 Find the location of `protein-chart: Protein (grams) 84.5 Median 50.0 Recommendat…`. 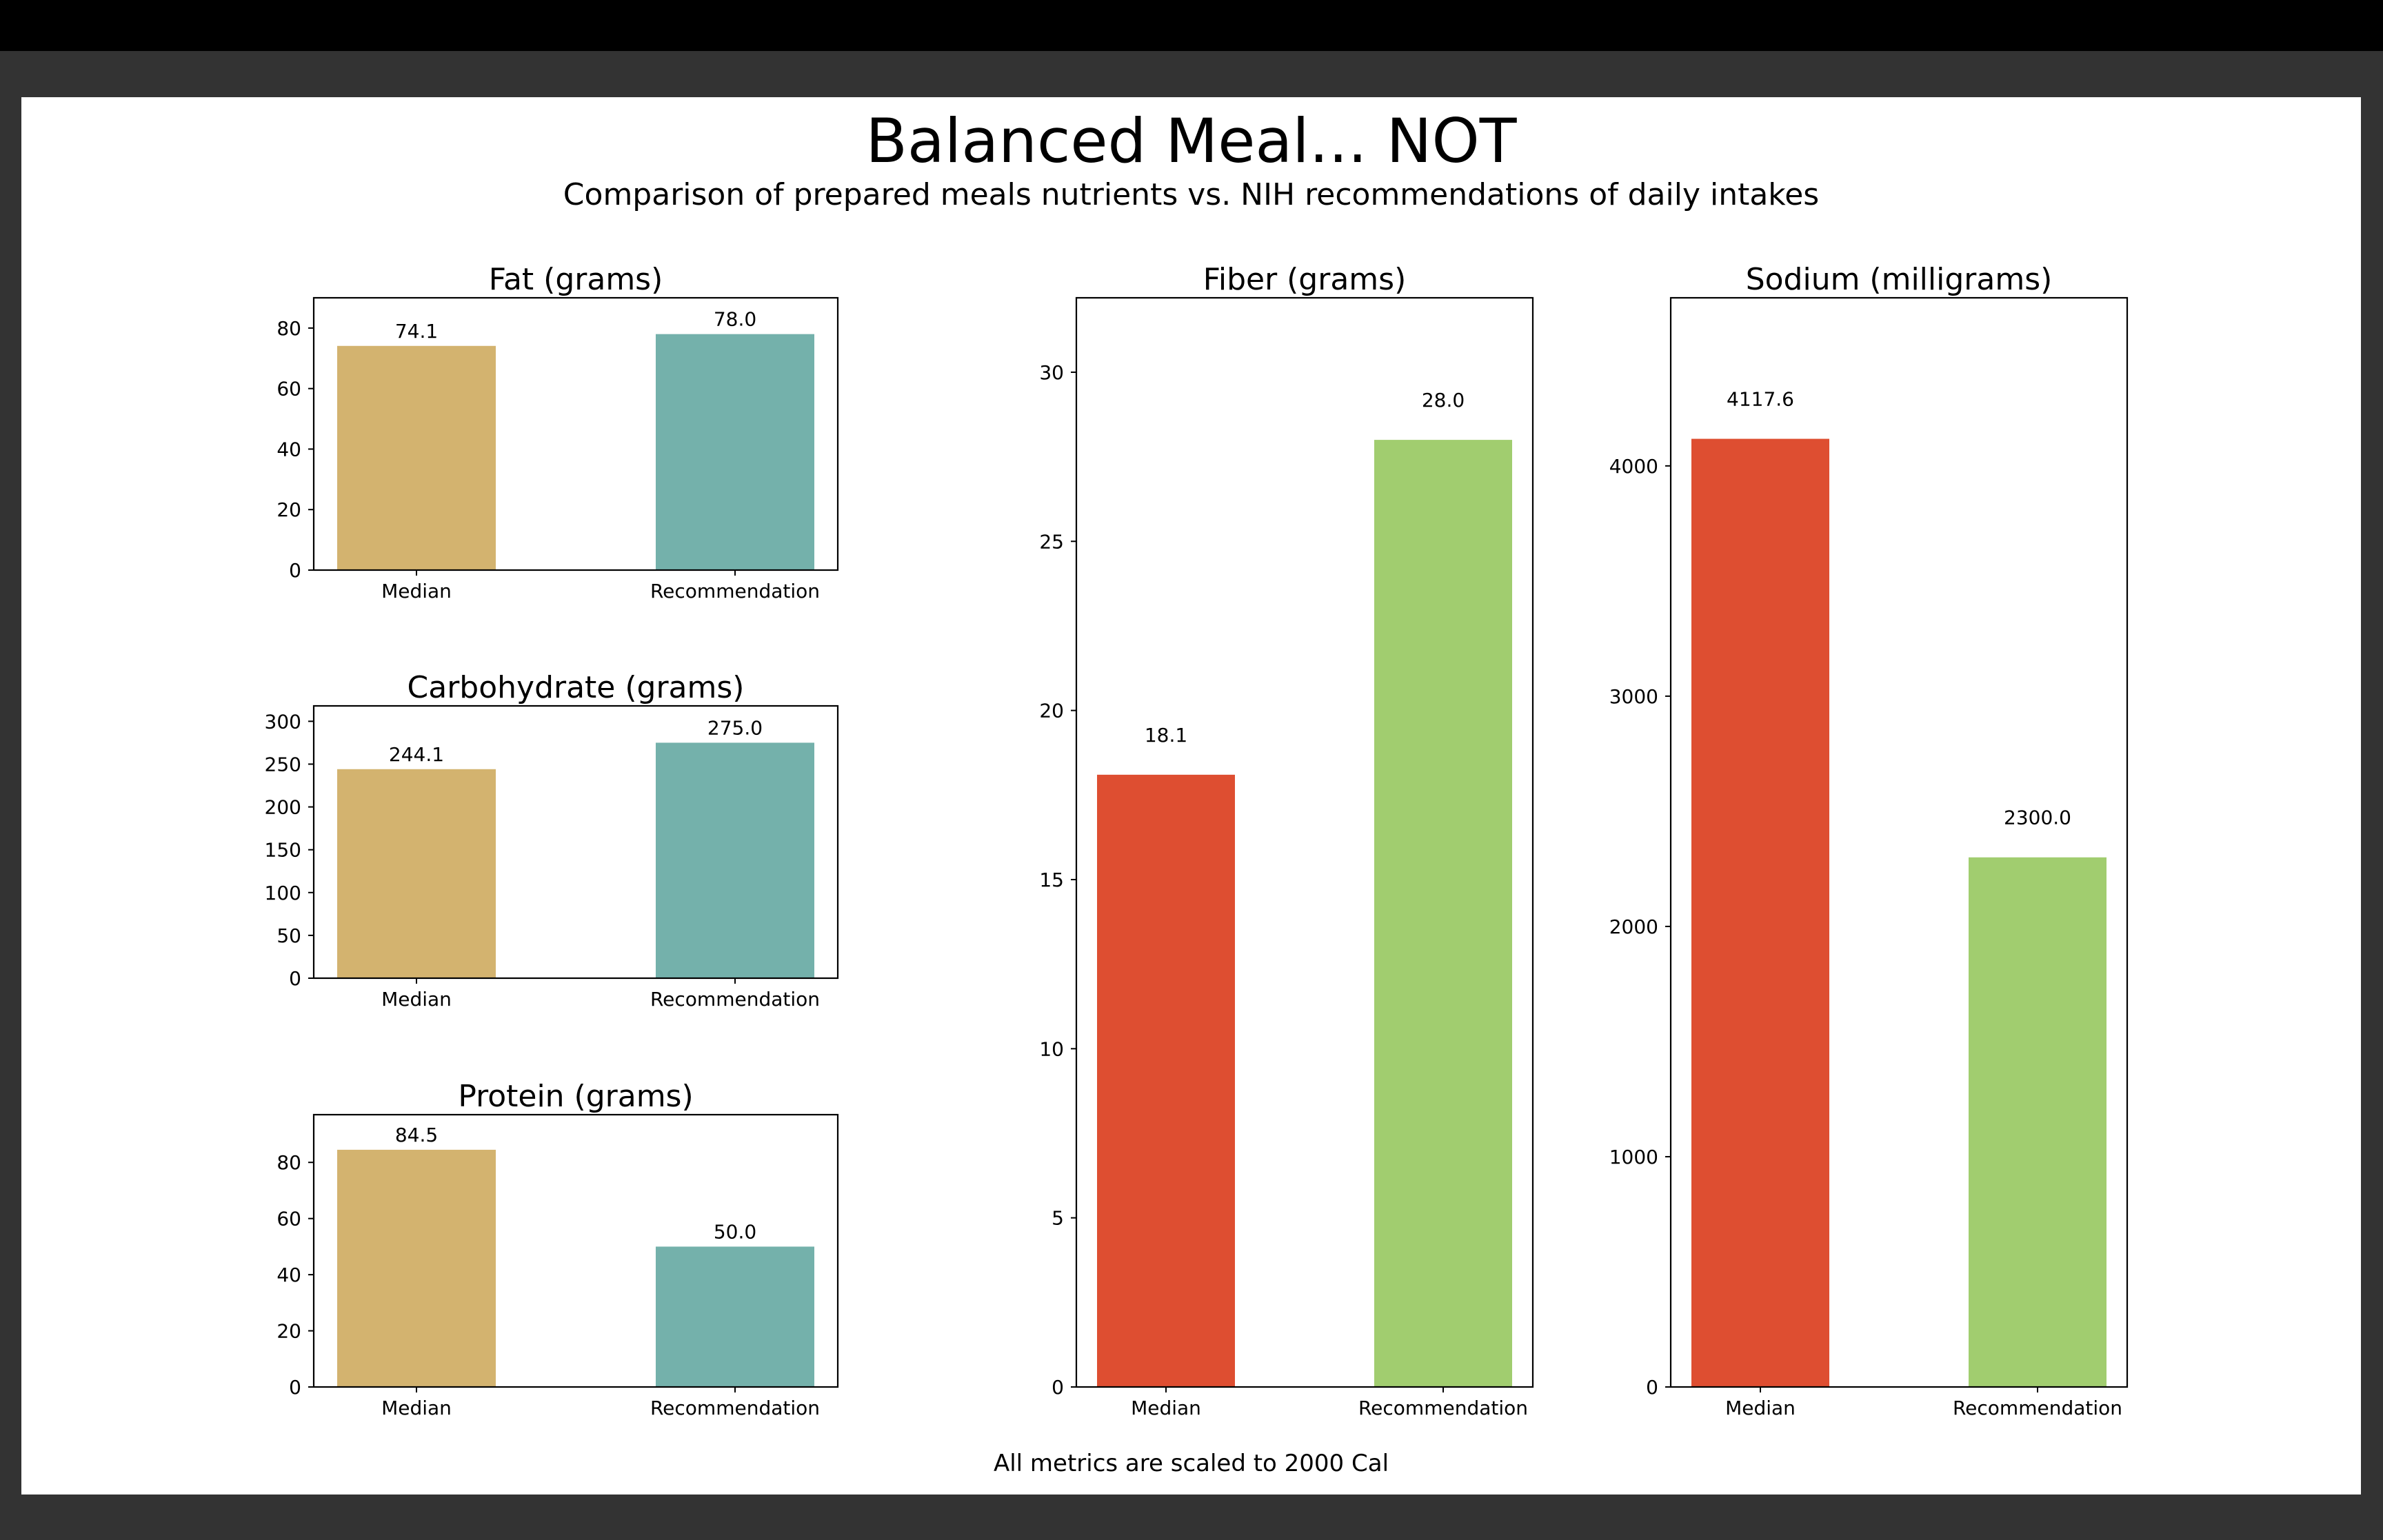

protein-chart: Protein (grams) 84.5 Median 50.0 Recommendat… is located at coordinates (557, 1249).